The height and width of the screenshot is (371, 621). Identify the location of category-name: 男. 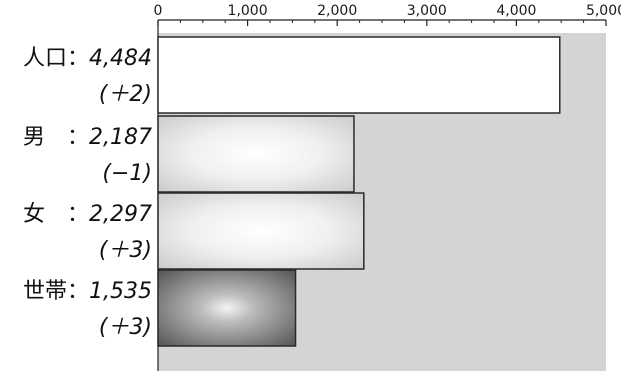
(34, 137).